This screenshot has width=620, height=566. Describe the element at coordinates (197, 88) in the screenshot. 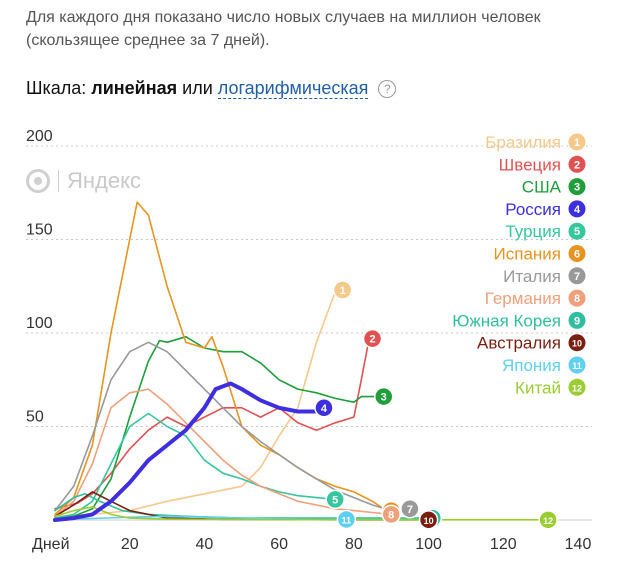

I see `scale-or-text: или` at that location.